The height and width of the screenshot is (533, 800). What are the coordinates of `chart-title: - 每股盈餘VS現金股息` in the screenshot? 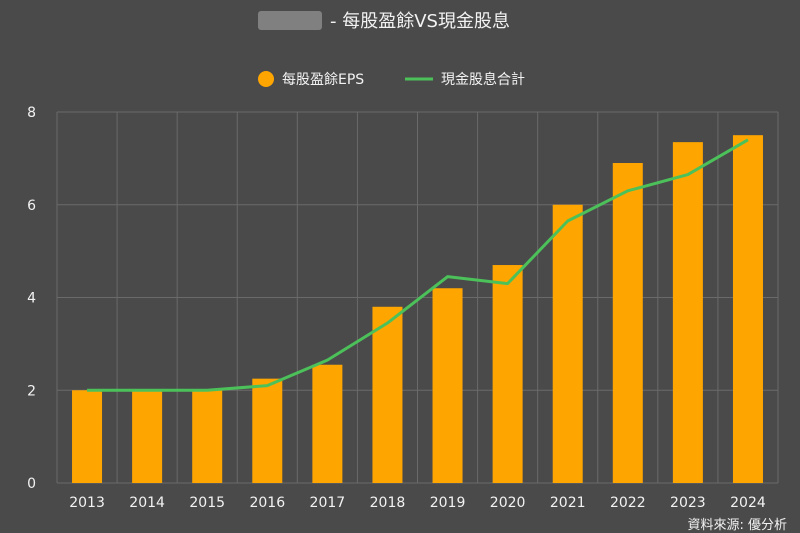 It's located at (384, 21).